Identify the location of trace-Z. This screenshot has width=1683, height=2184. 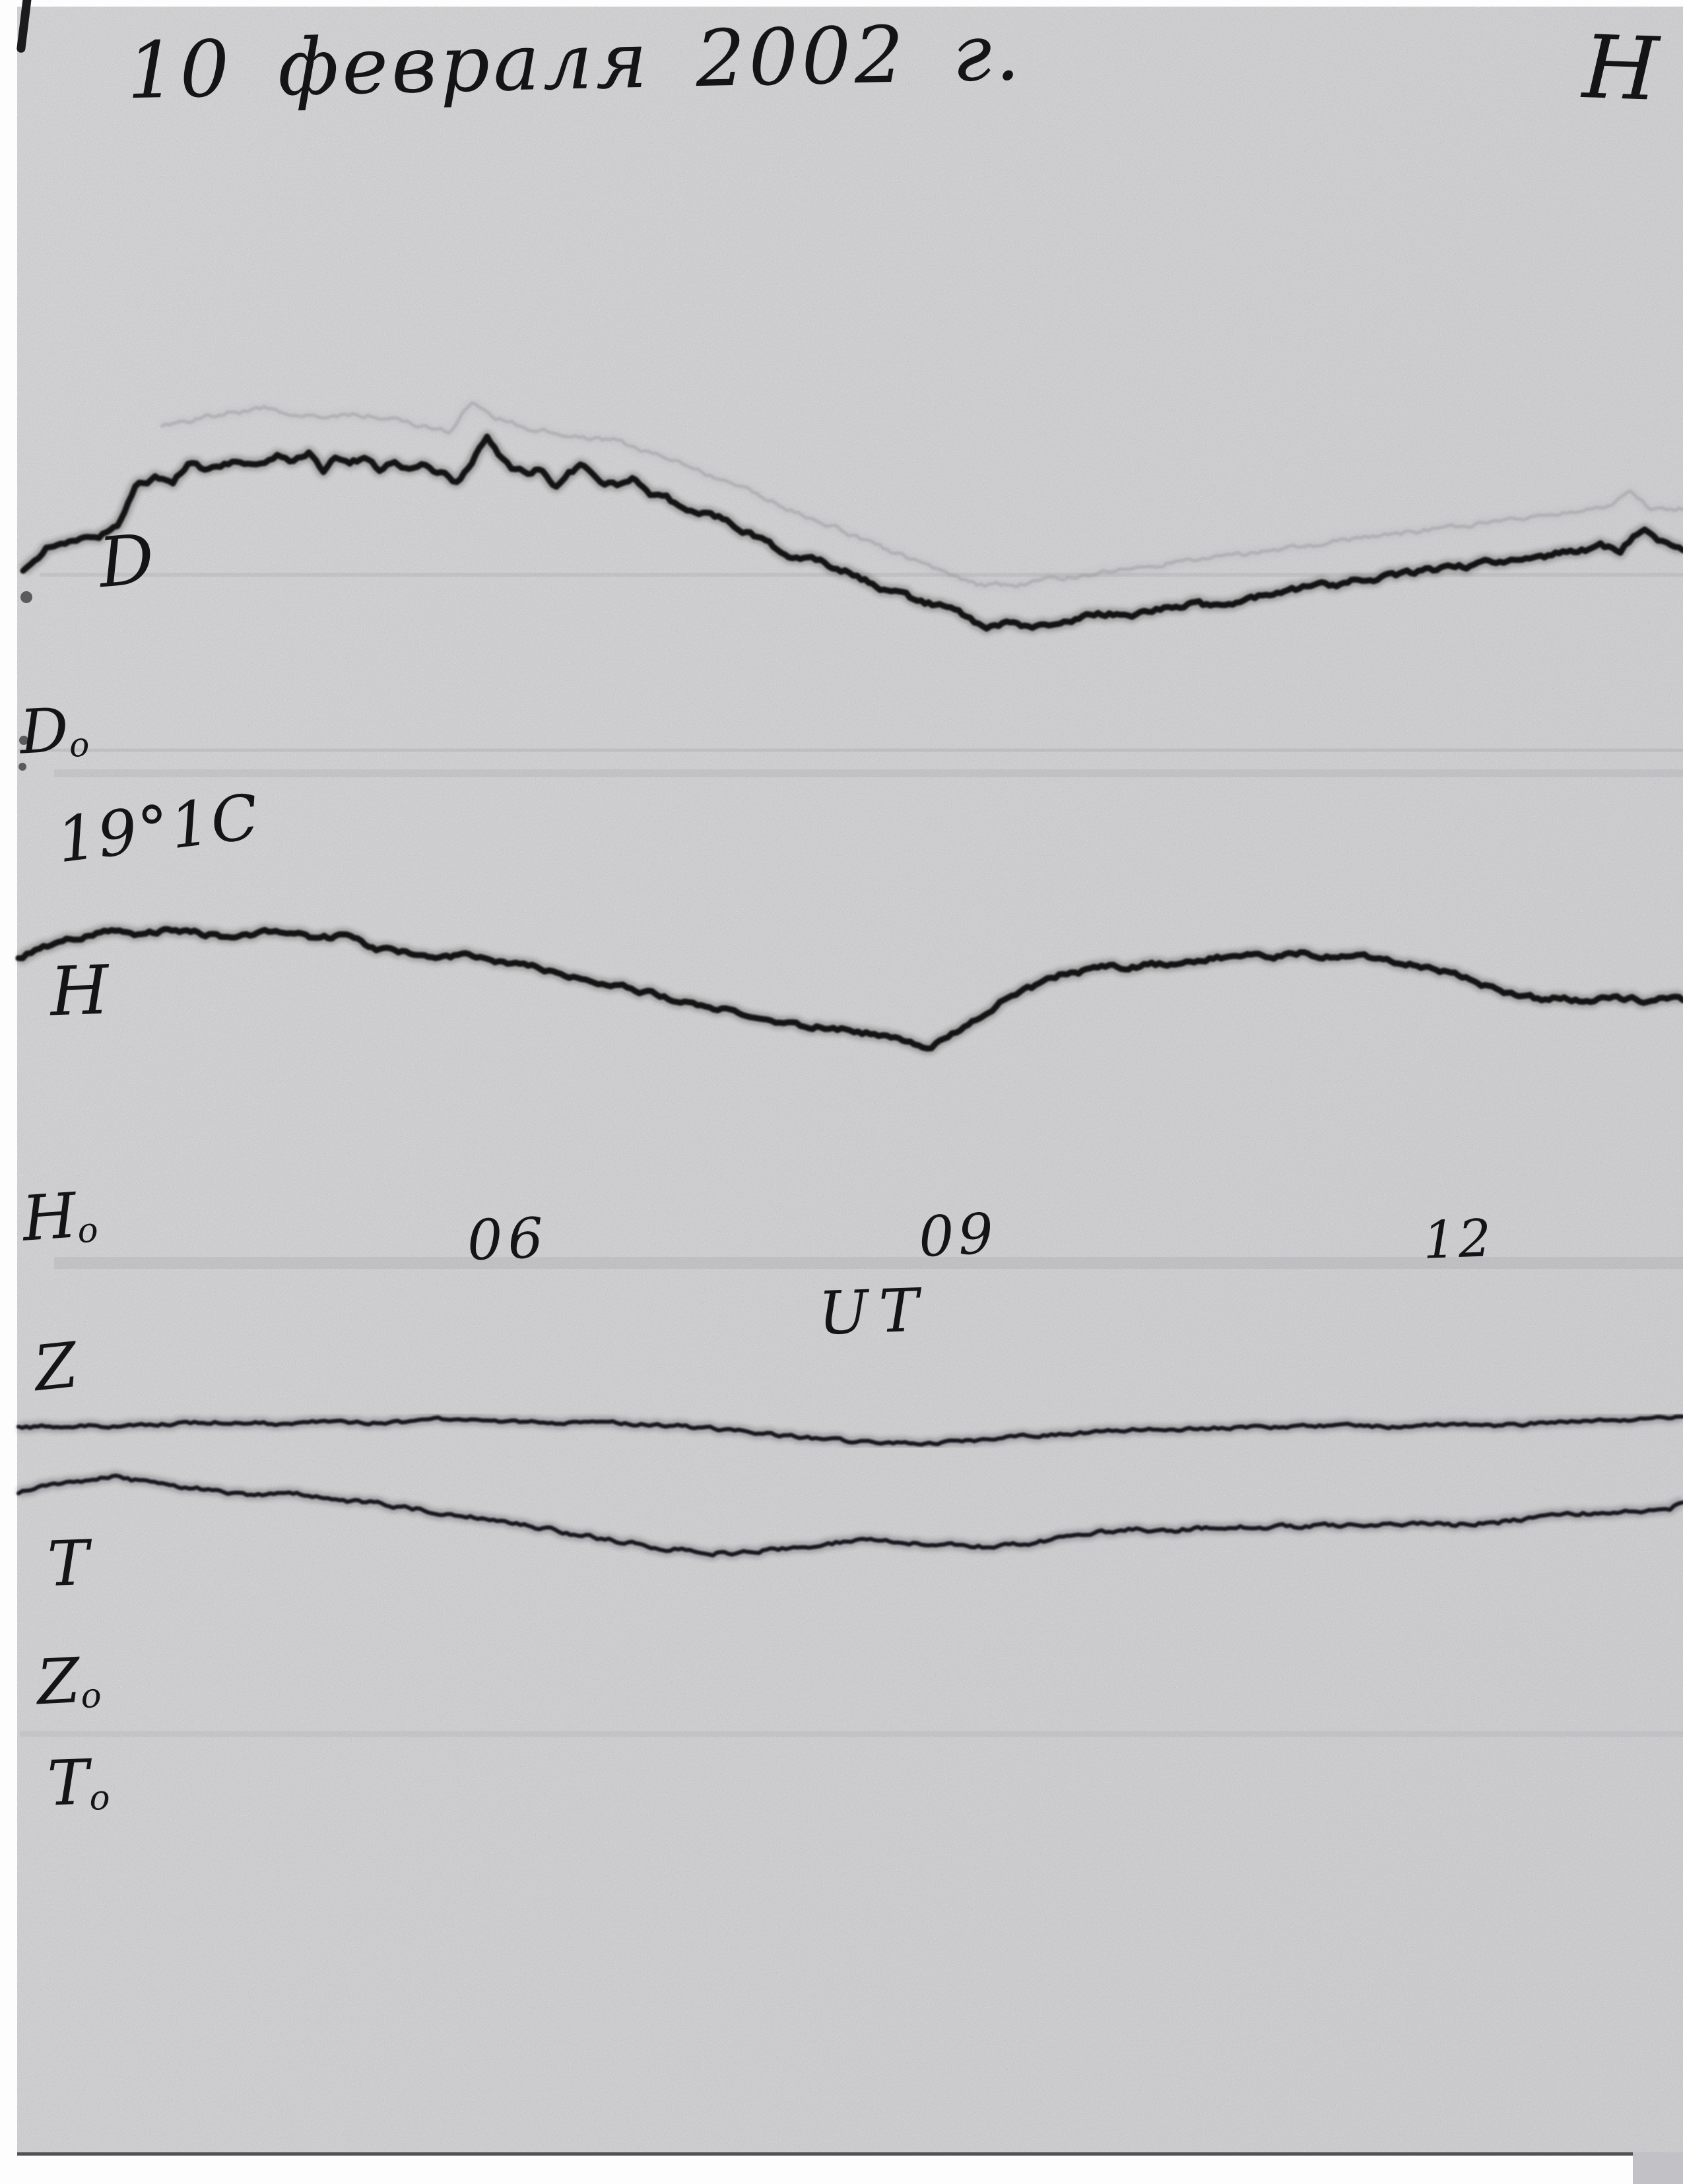
(849, 1430).